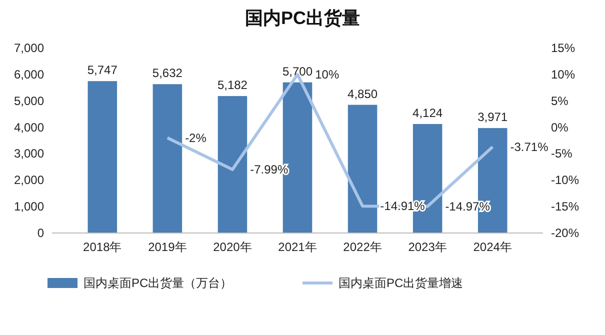 The height and width of the screenshot is (335, 605). What do you see at coordinates (29, 180) in the screenshot?
I see `y-tick-label: 2,000` at bounding box center [29, 180].